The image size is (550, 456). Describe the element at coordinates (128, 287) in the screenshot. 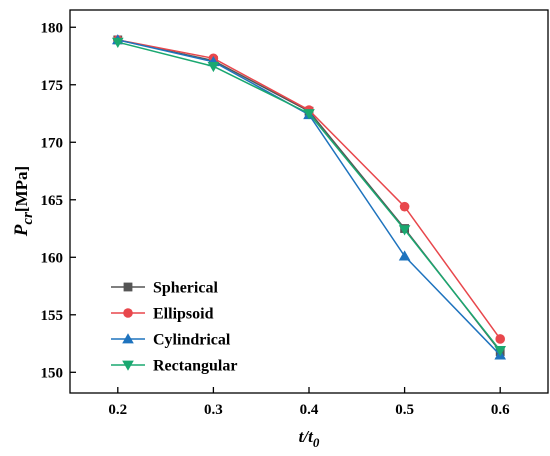

I see `legend-marker-spherical` at that location.